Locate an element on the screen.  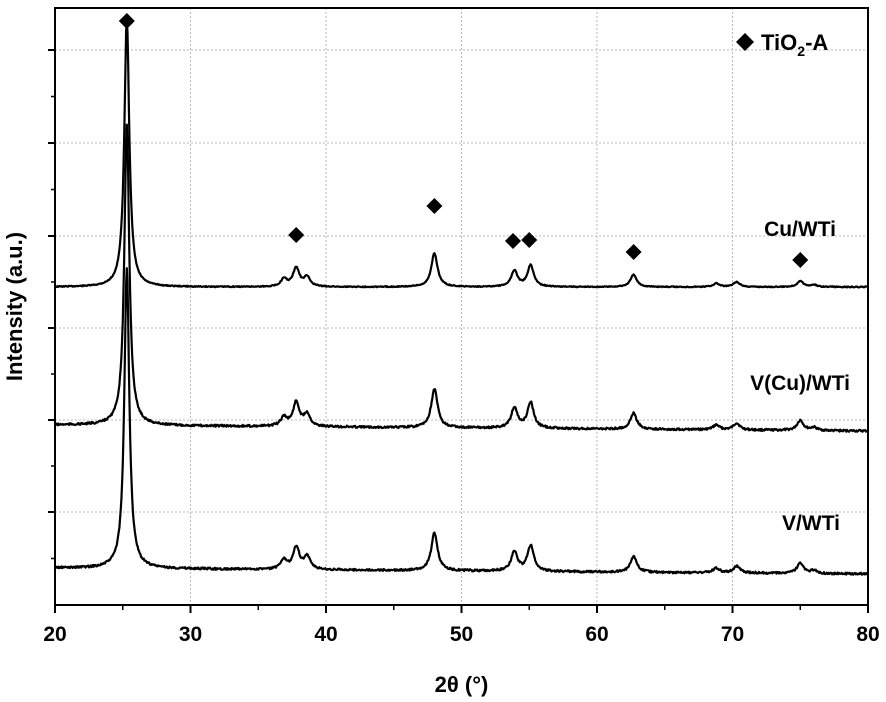
legend-text-main: TiO is located at coordinates (779, 42).